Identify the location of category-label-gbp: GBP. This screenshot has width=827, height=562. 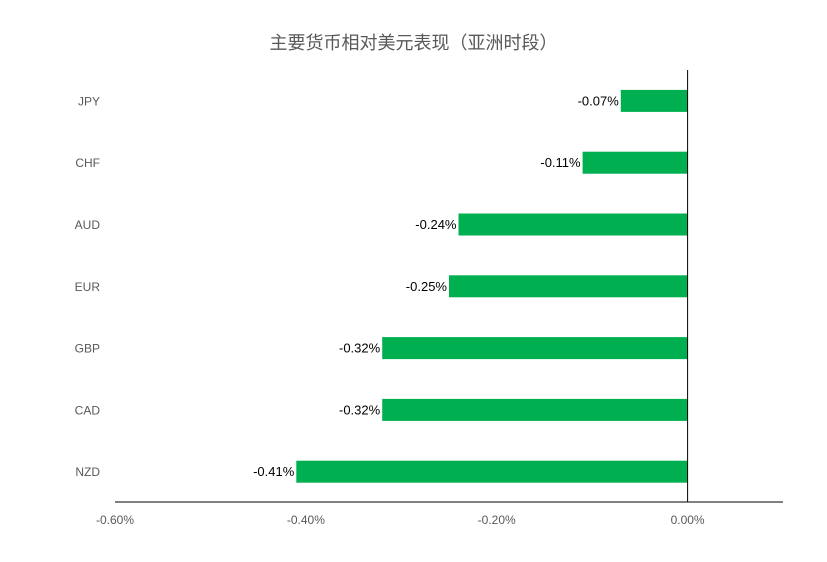
(87, 349).